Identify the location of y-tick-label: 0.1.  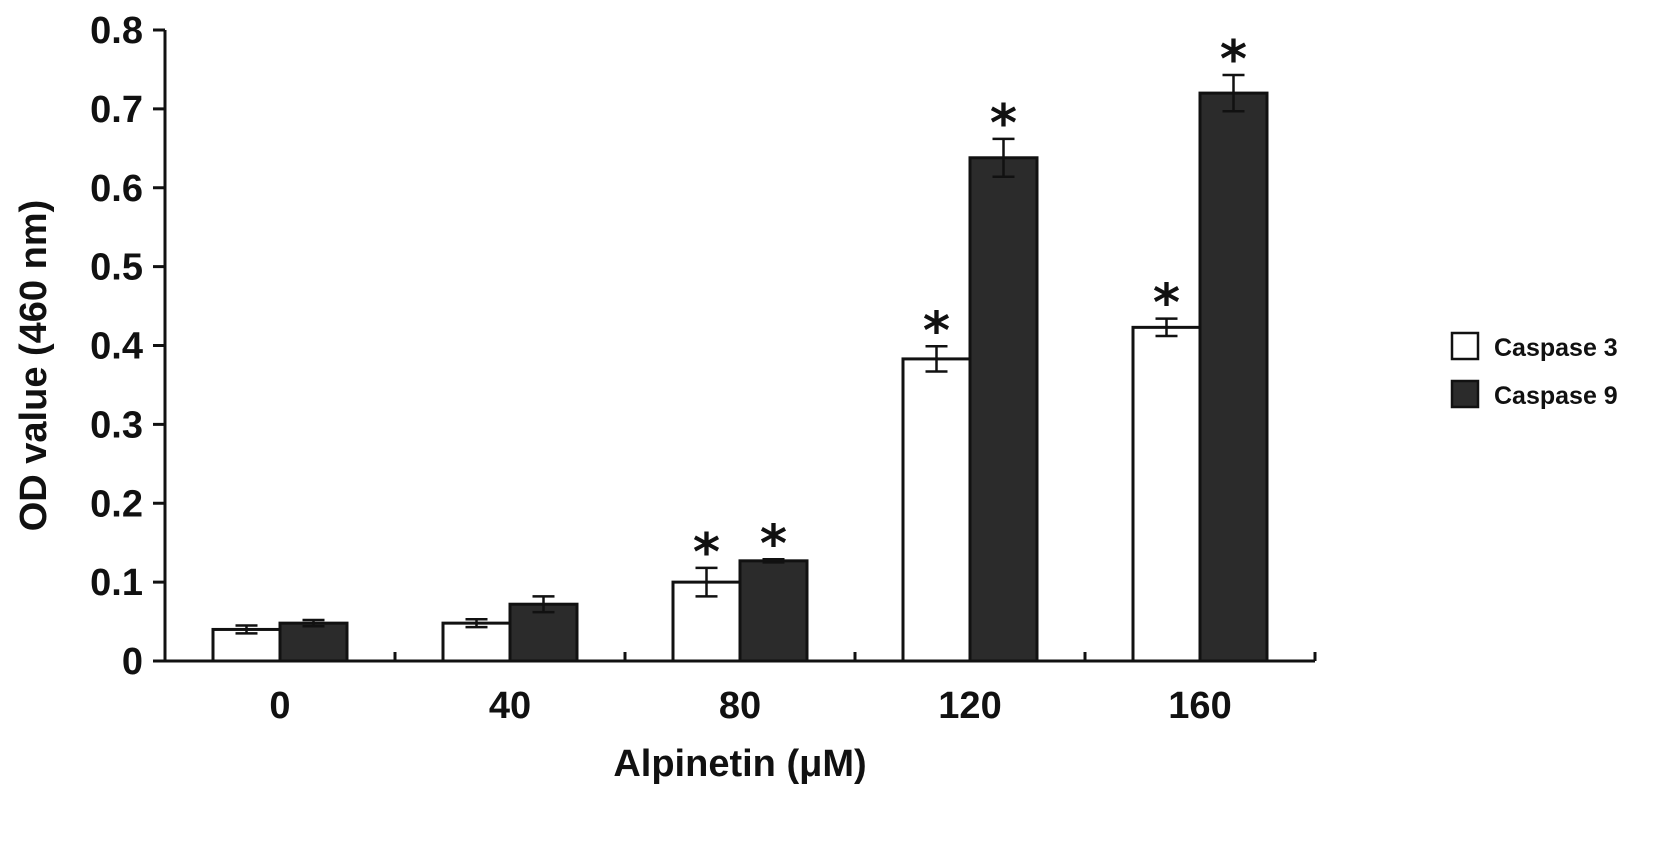
(116, 583).